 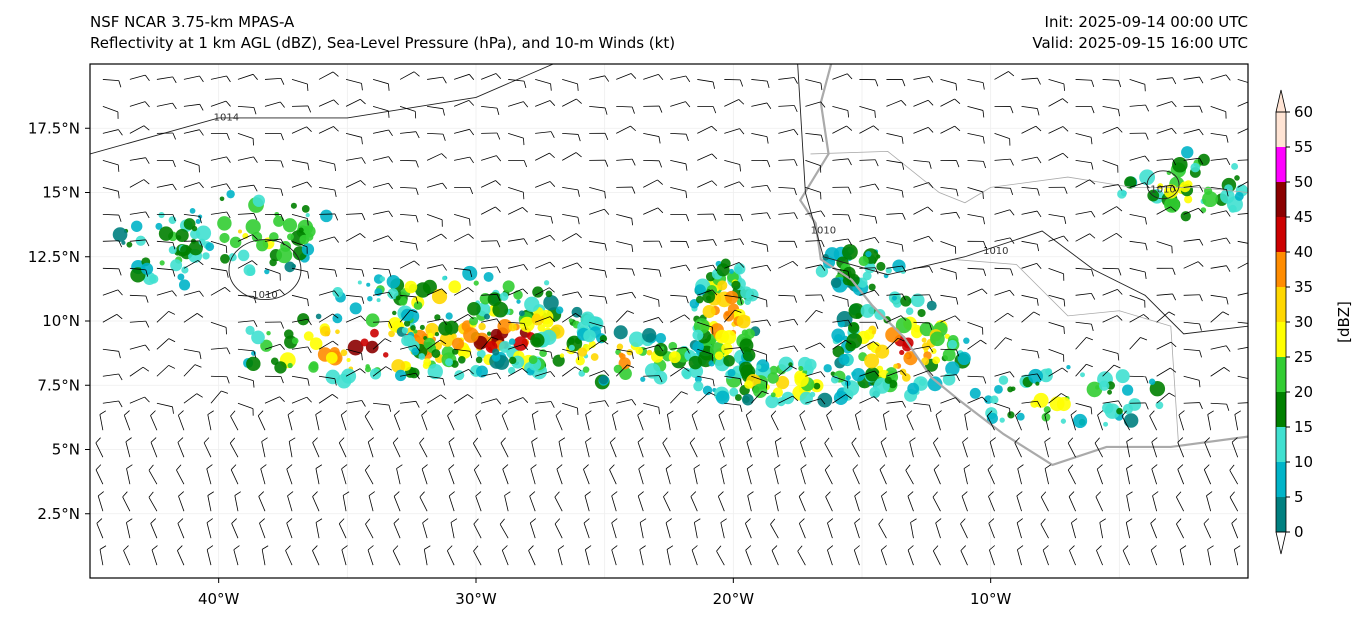 I want to click on model-title: NSF NCAR 3.75-km MPAS-A, so click(x=192, y=22).